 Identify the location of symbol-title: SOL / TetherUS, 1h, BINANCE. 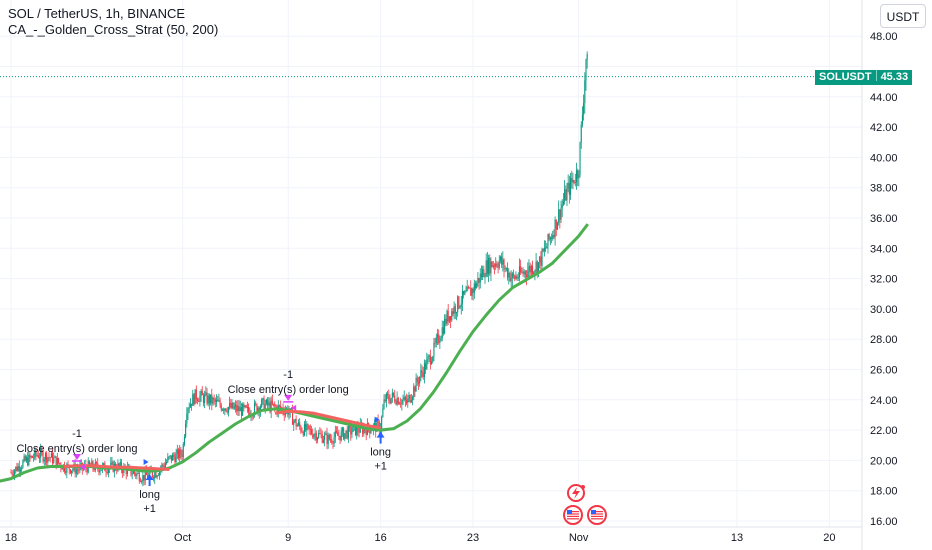
(97, 13).